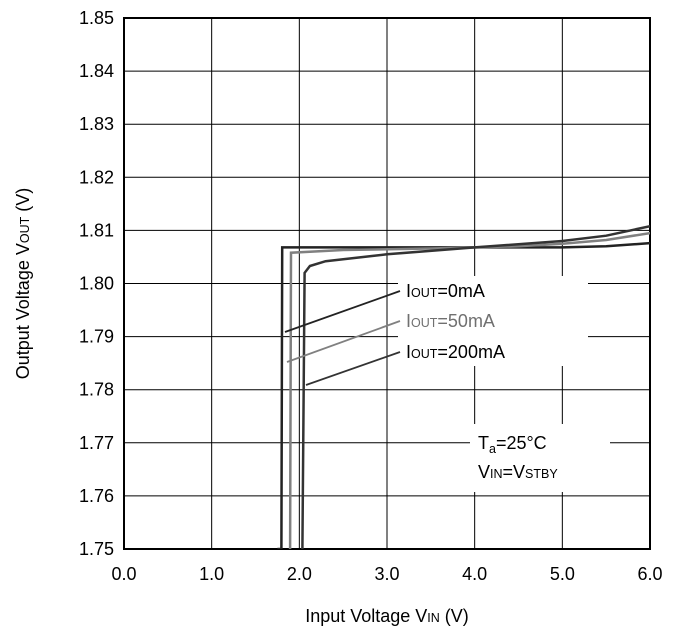  Describe the element at coordinates (518, 472) in the screenshot. I see `voltage-condition: VIN=VSTBY` at that location.